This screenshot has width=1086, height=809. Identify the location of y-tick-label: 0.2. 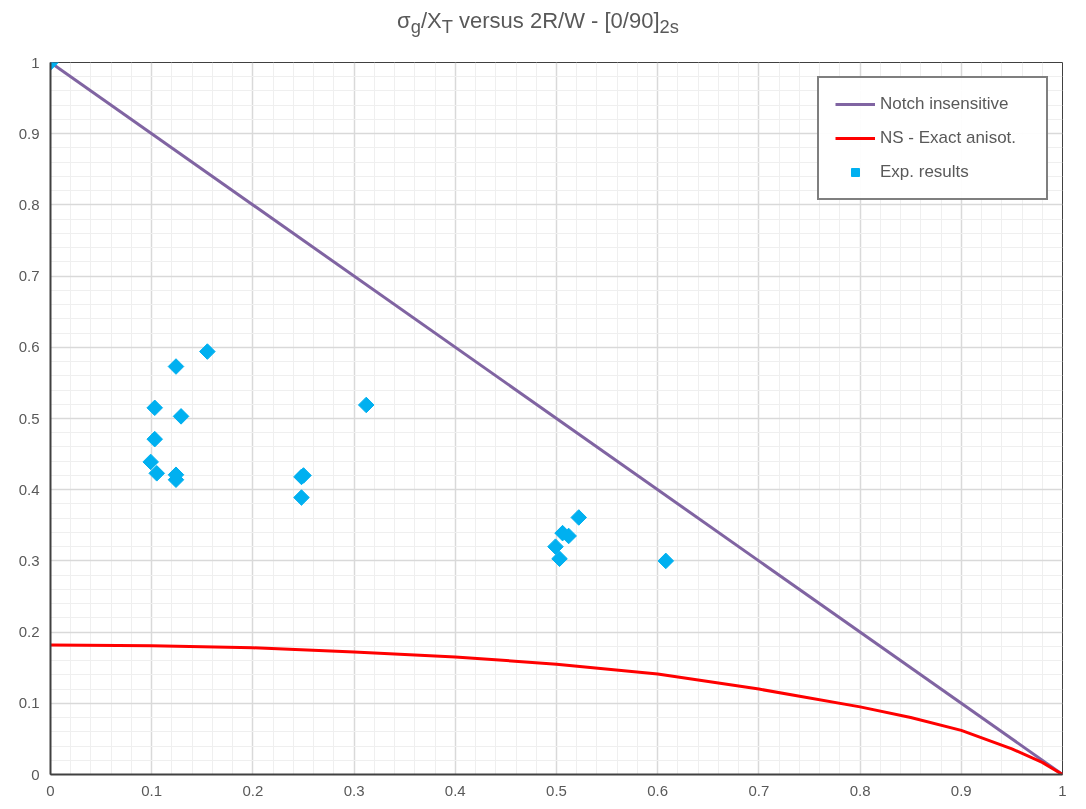
(29, 632).